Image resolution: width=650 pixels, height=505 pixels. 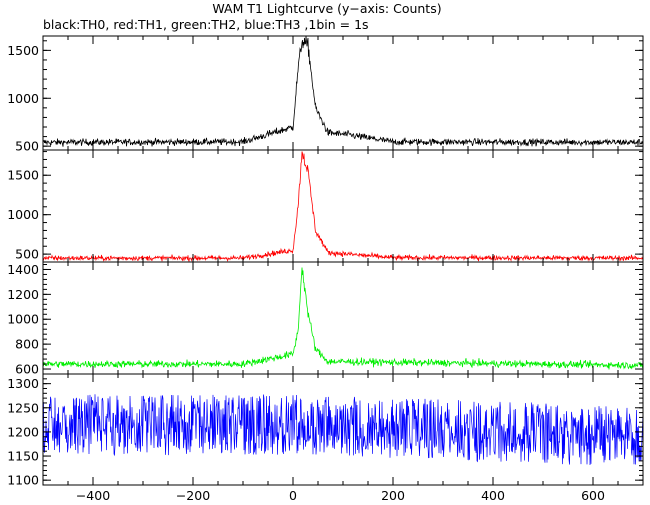 What do you see at coordinates (593, 495) in the screenshot?
I see `x-tick-label: 600` at bounding box center [593, 495].